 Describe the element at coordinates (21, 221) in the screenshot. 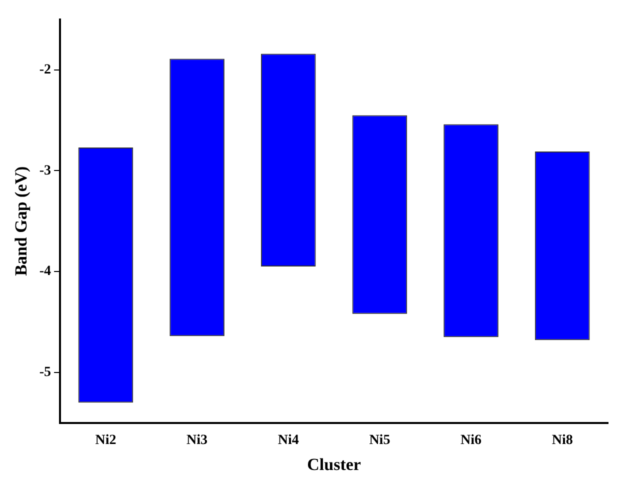

I see `y-axis-title: Band Gap (eV)` at that location.